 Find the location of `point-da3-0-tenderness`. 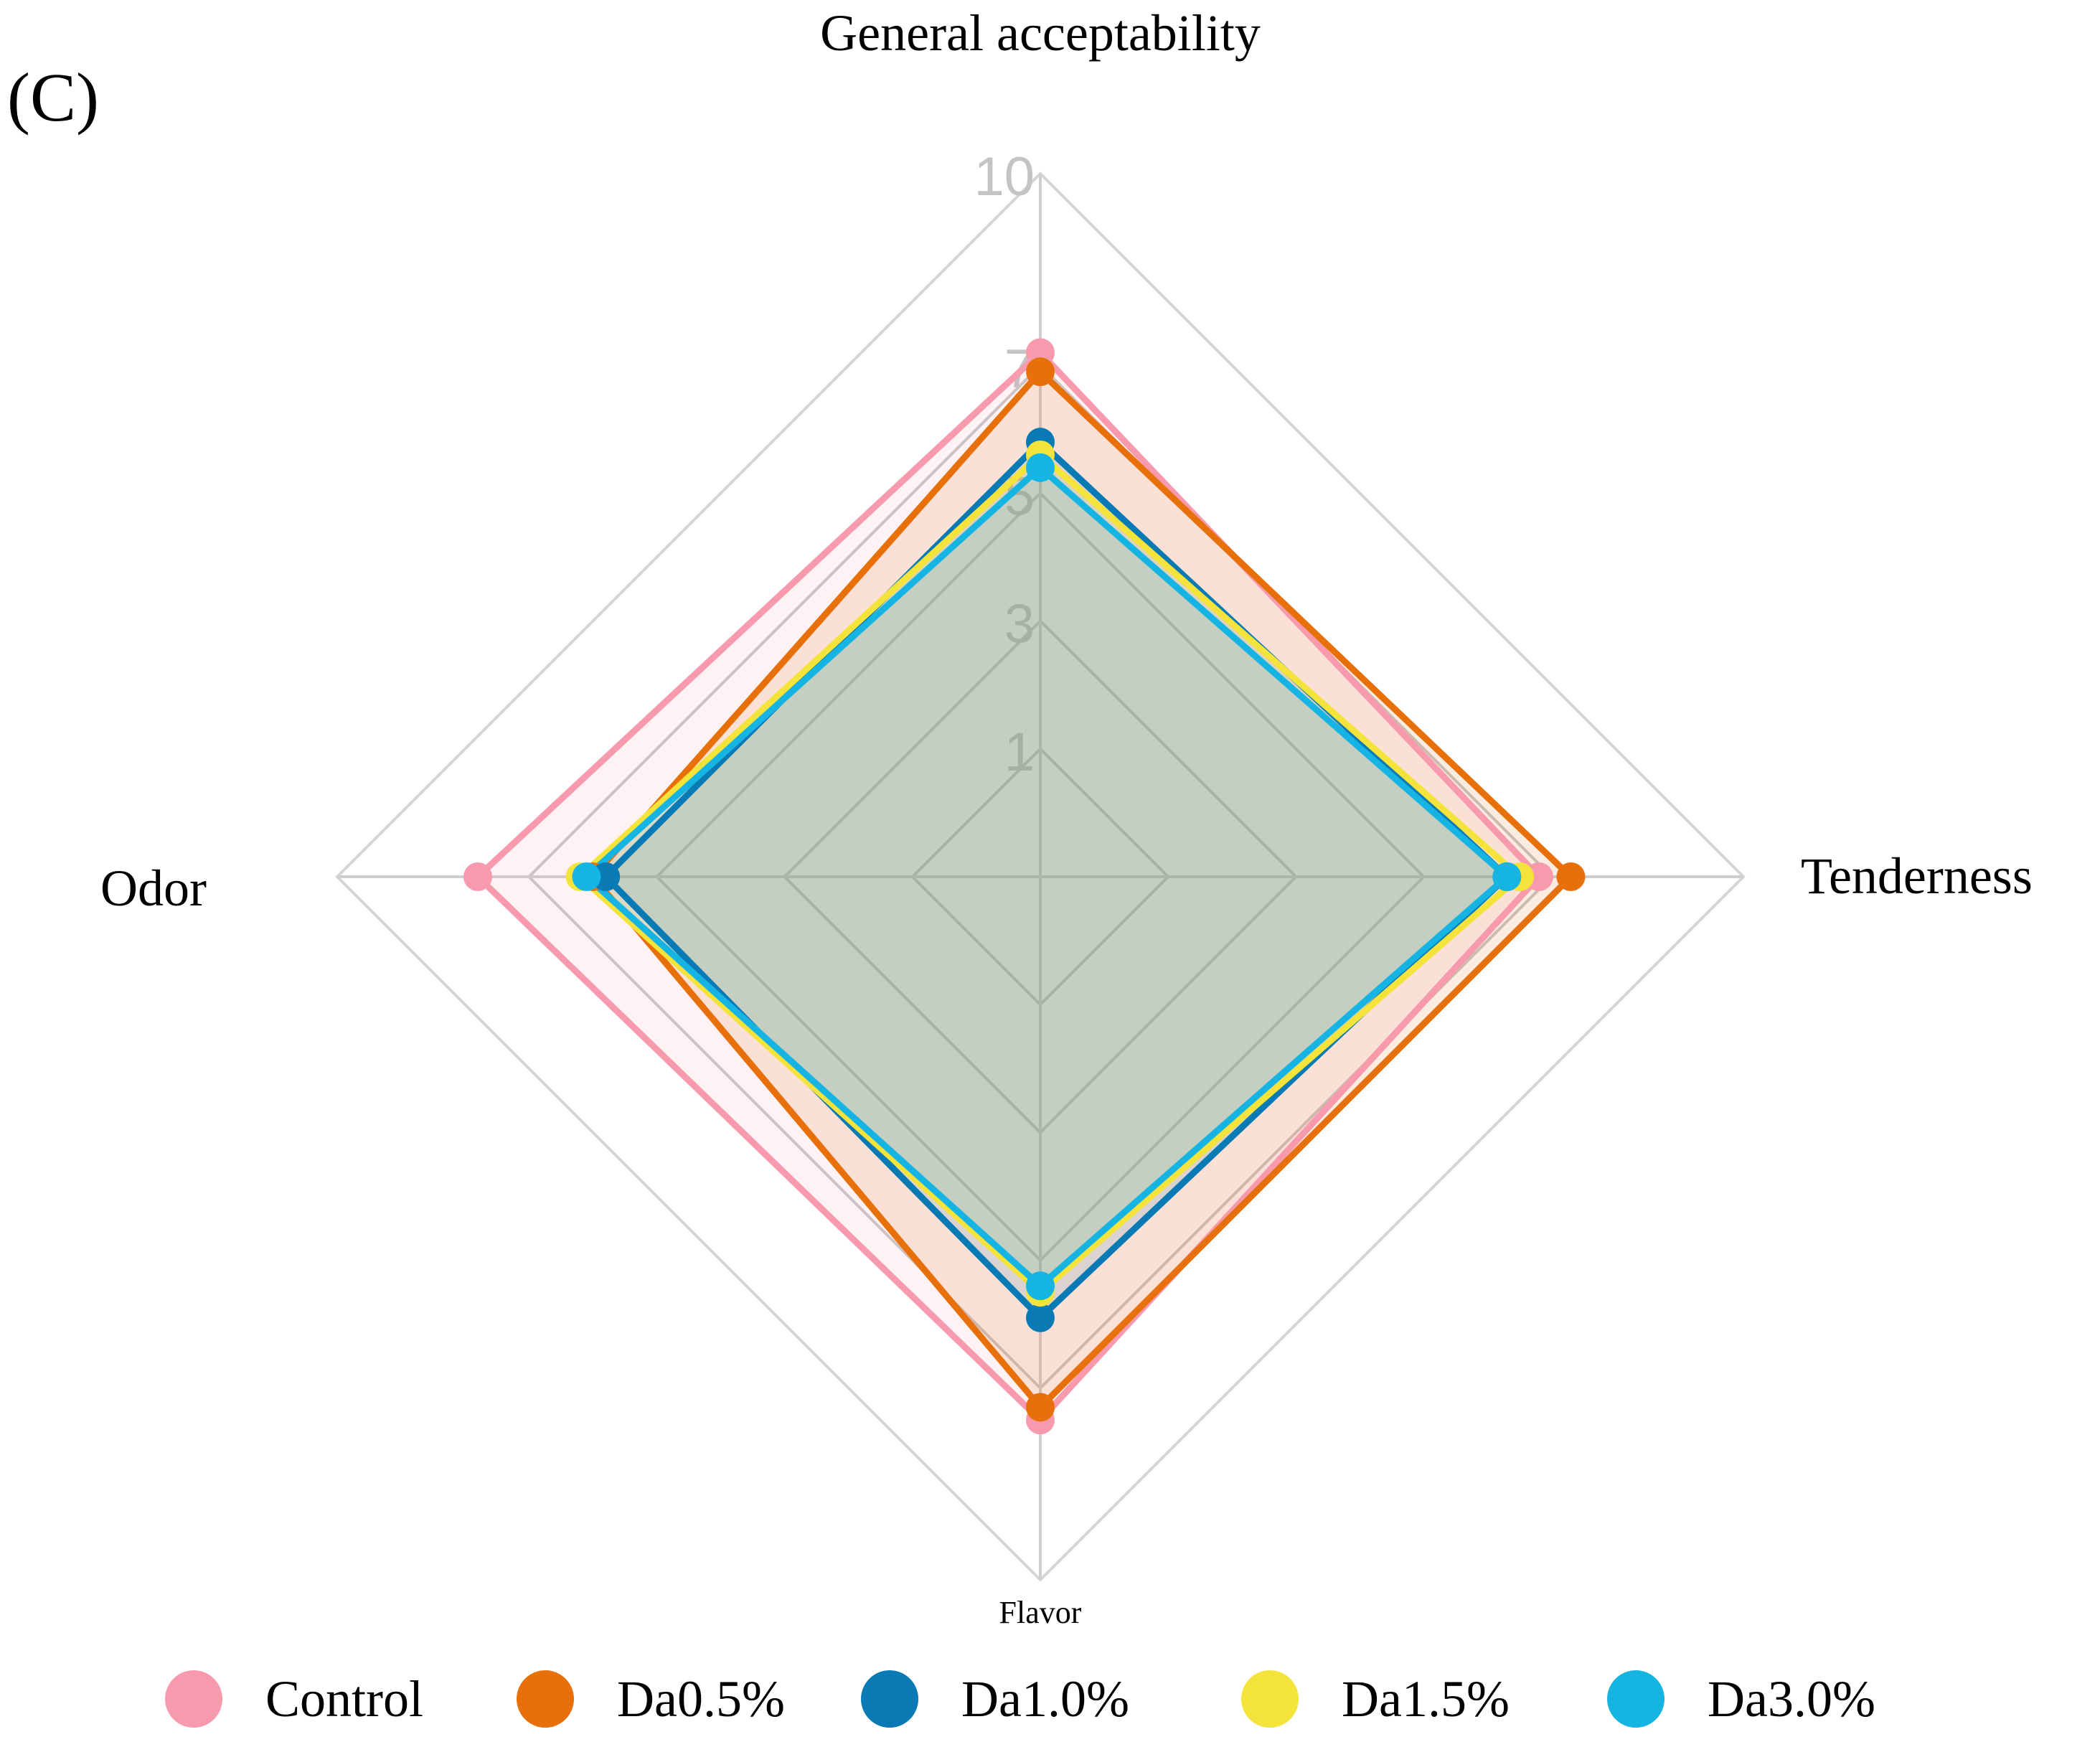

point-da3-0-tenderness is located at coordinates (1507, 876).